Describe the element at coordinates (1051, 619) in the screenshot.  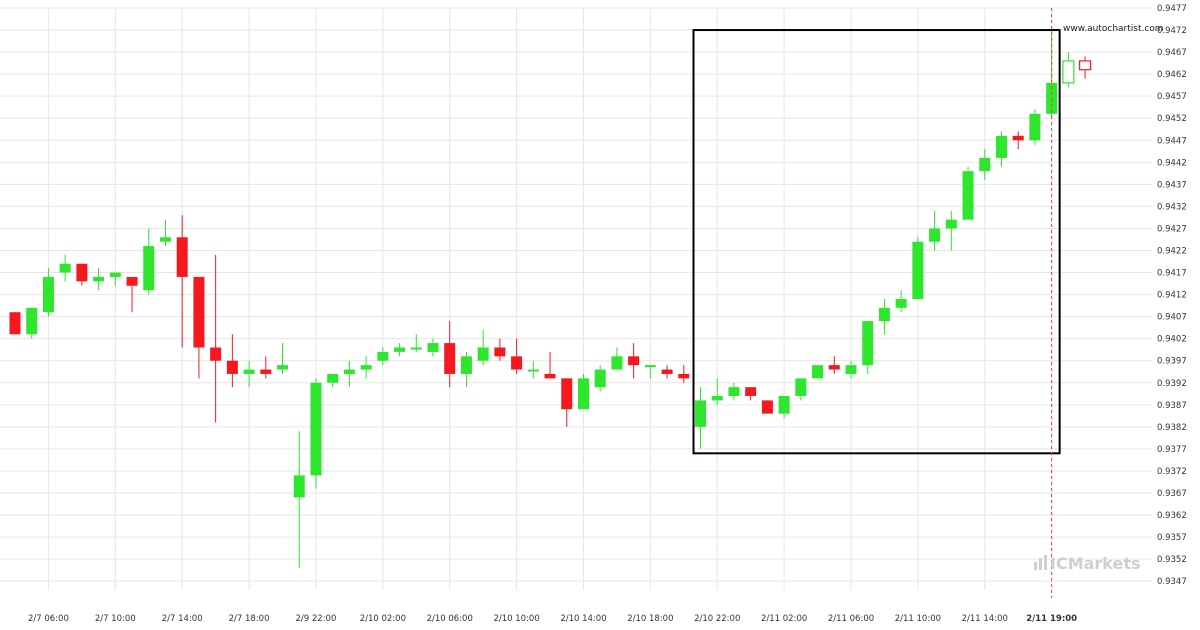
I see `x-tick-label: 2/11 19:00` at that location.